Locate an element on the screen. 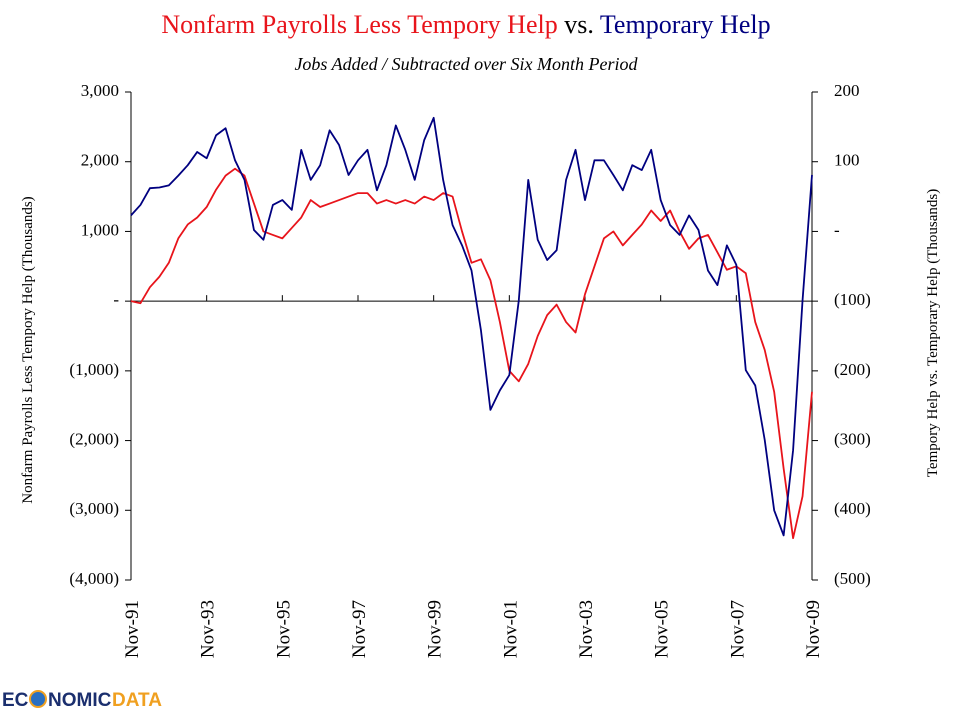 This screenshot has width=960, height=720. y2-tick-label: (200) is located at coordinates (852, 369).